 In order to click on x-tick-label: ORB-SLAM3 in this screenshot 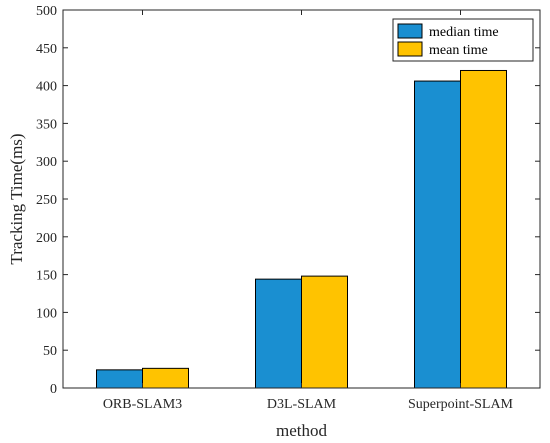, I will do `click(142, 404)`.